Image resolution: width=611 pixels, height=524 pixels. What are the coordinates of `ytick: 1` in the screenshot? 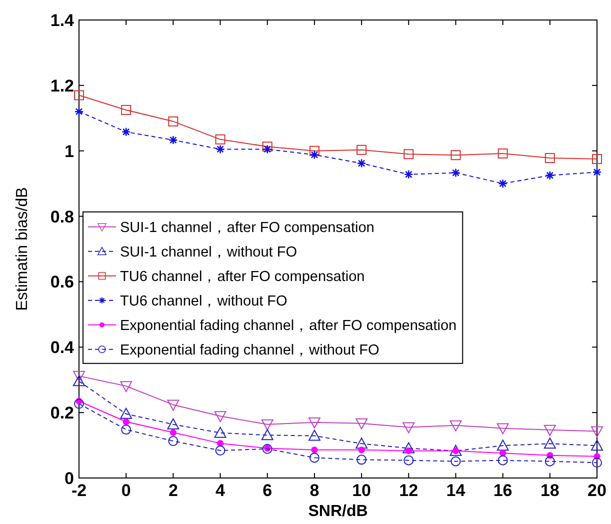 It's located at (69, 151).